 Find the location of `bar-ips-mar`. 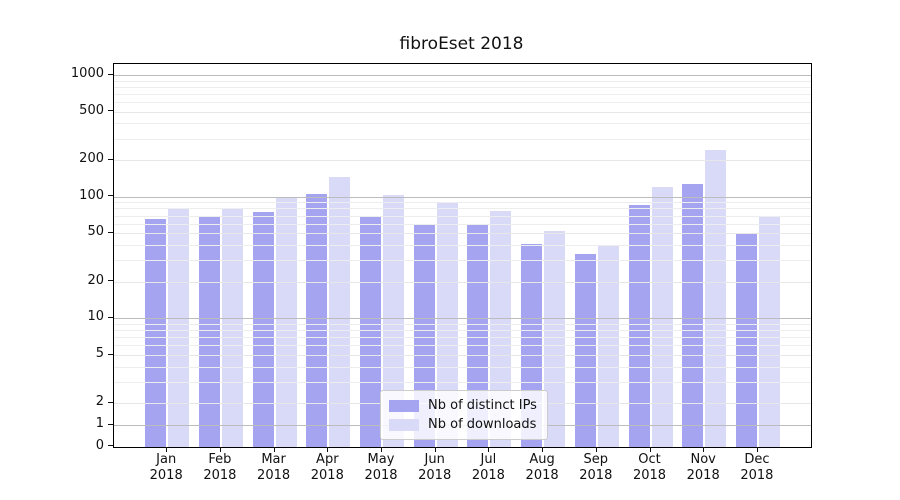

bar-ips-mar is located at coordinates (263, 329).